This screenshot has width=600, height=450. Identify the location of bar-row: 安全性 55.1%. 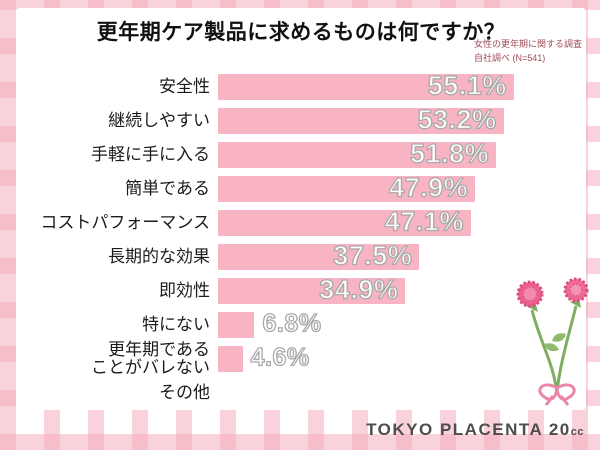
(301, 87).